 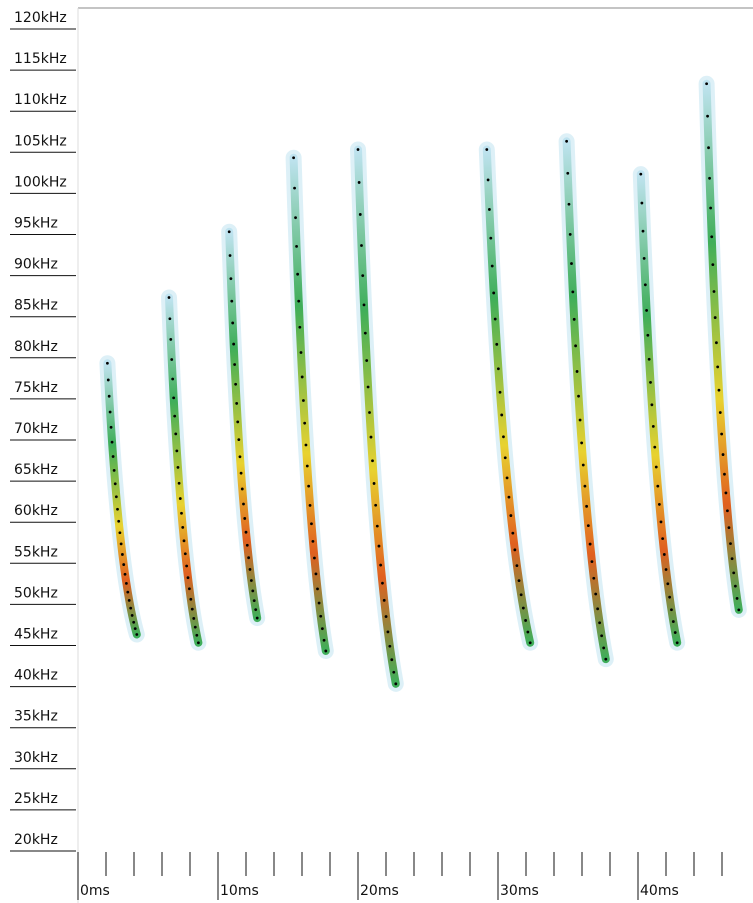 What do you see at coordinates (40, 182) in the screenshot?
I see `y-tick-label: 100kHz` at bounding box center [40, 182].